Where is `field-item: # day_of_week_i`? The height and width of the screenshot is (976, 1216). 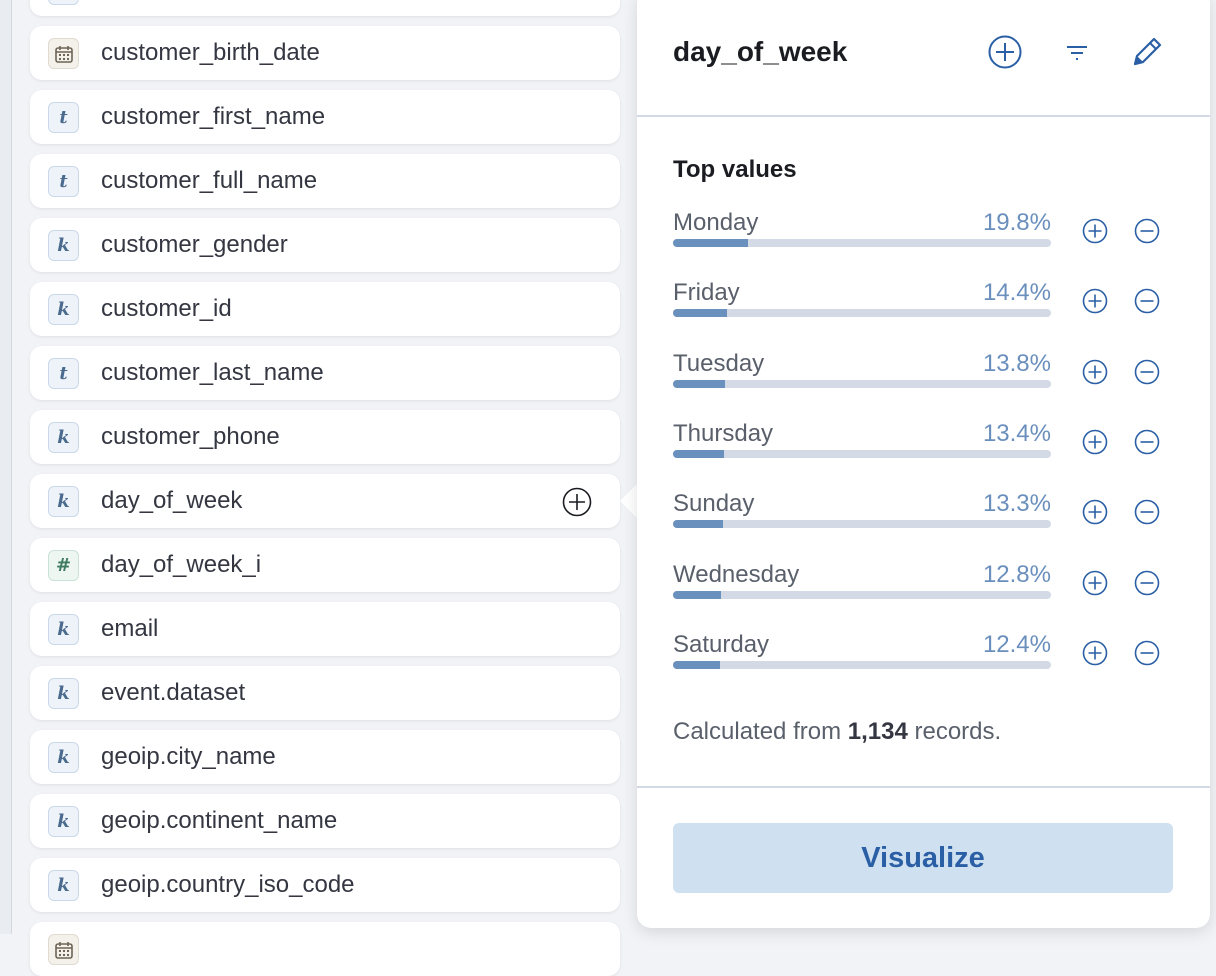 field-item: # day_of_week_i is located at coordinates (325, 565).